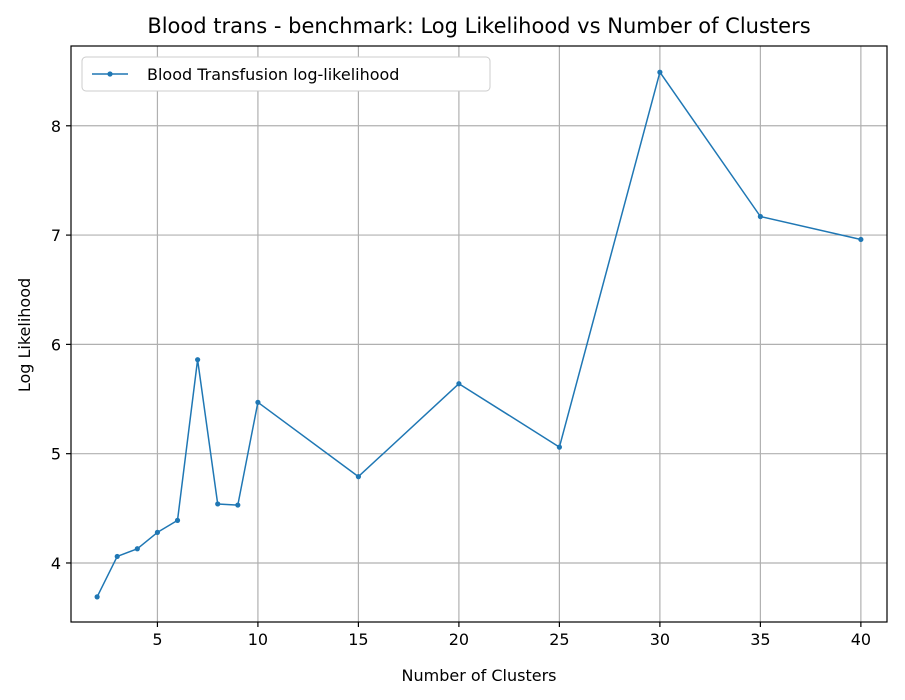 The height and width of the screenshot is (700, 905). What do you see at coordinates (56, 454) in the screenshot?
I see `y-tick-label: 5` at bounding box center [56, 454].